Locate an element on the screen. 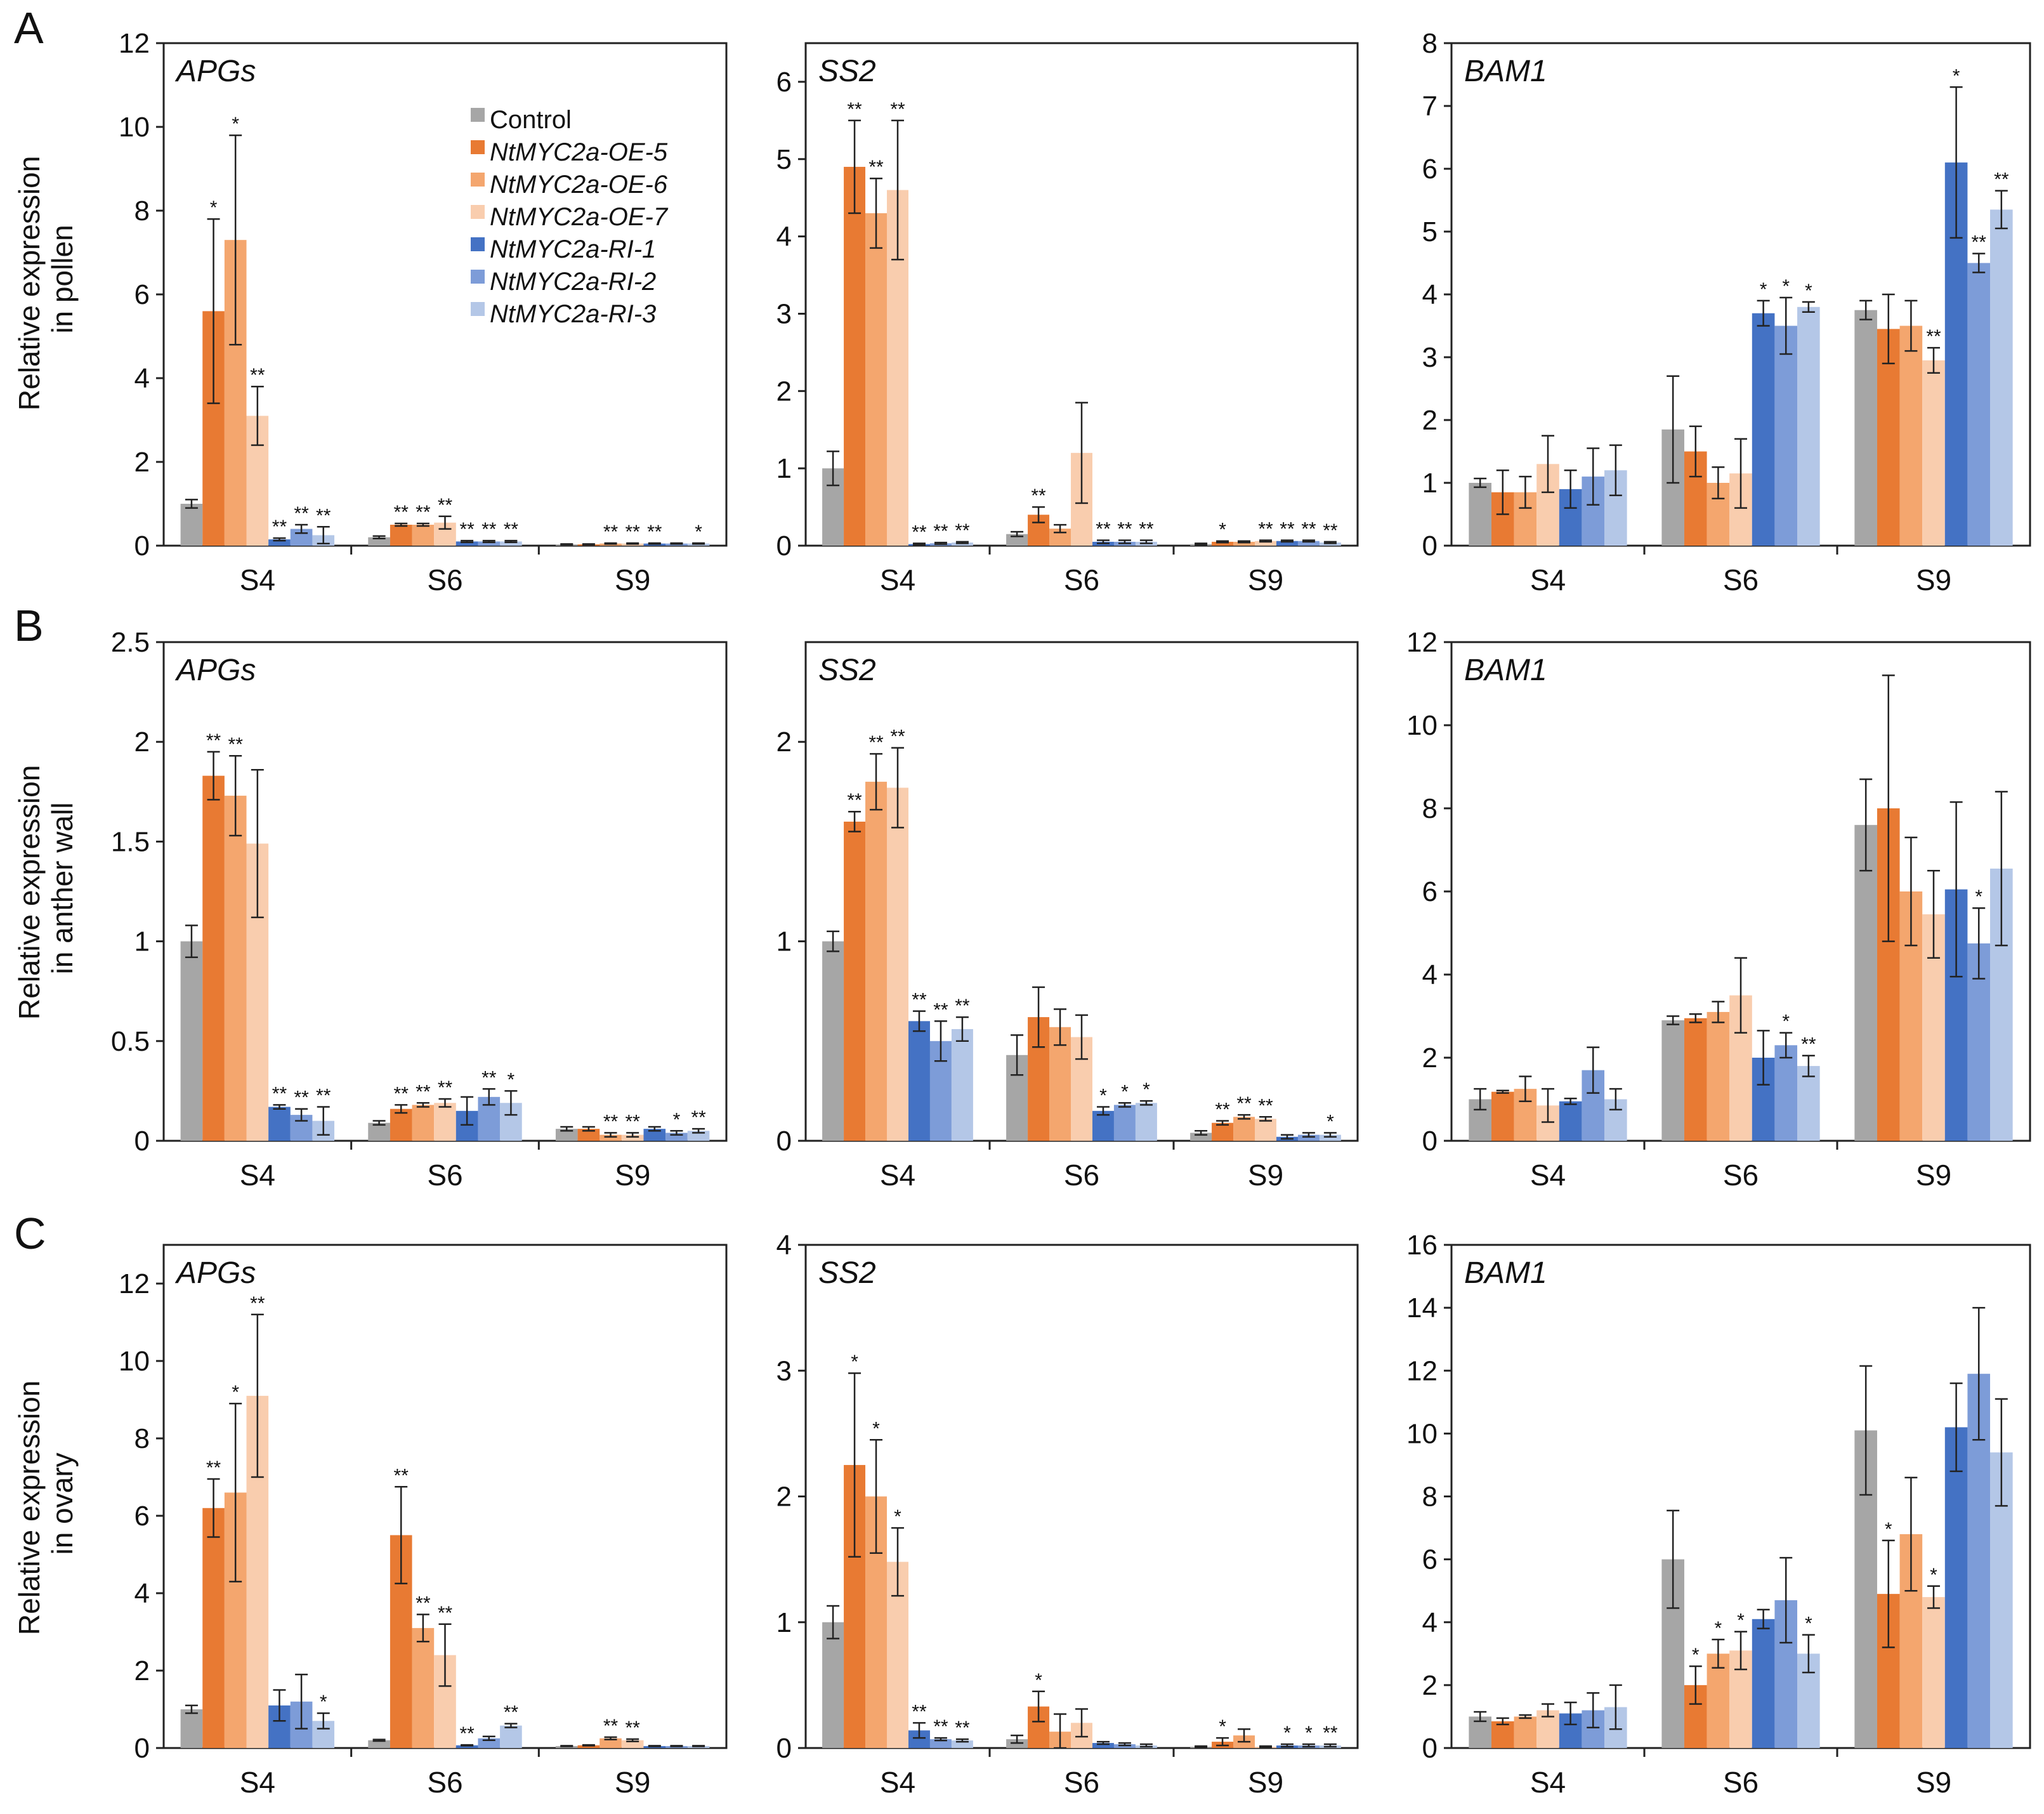 This screenshot has width=2044, height=1814. y-tick-label: 1 is located at coordinates (784, 468).